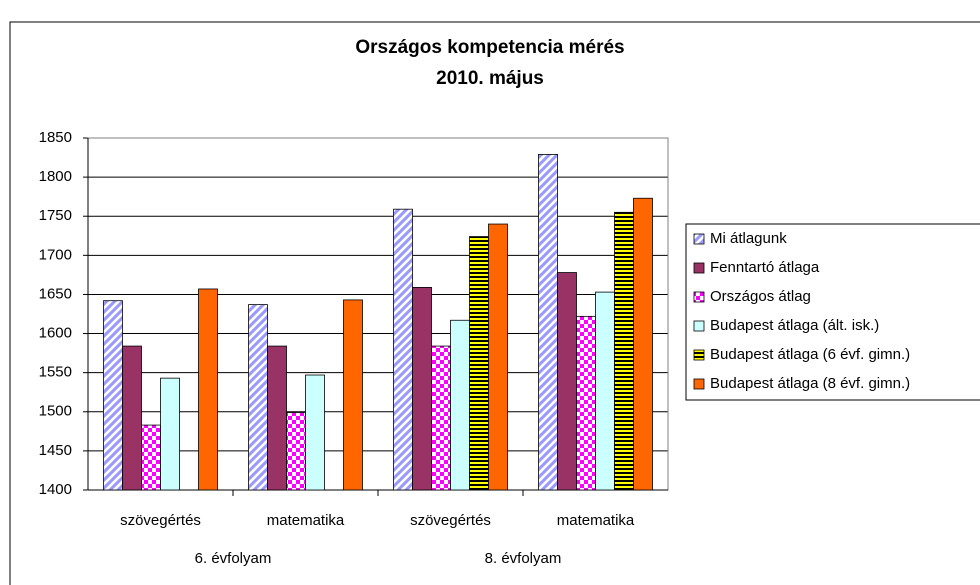 This screenshot has width=980, height=585. I want to click on group-label: 6. évfolyam, so click(233, 558).